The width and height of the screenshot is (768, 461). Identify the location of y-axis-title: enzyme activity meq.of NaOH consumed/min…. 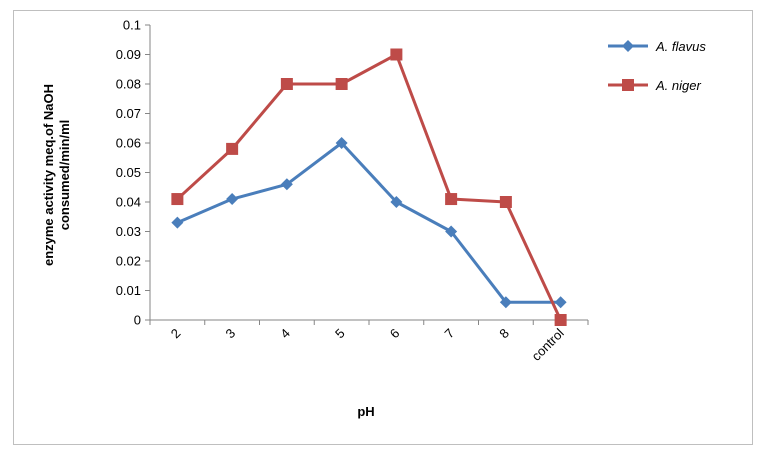
(56, 175).